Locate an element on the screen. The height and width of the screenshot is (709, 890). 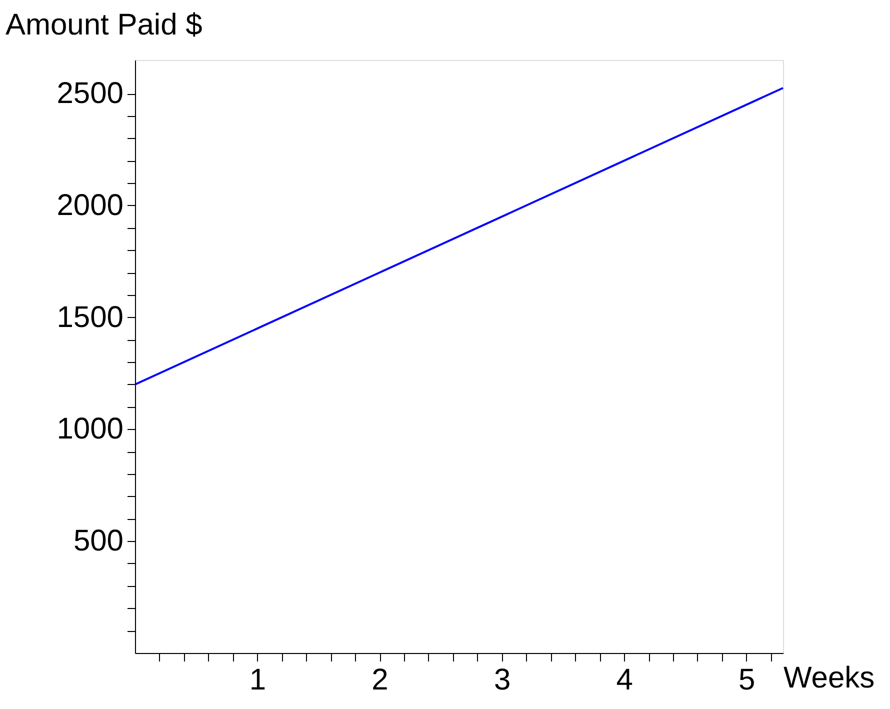
x-tick-label: 1 is located at coordinates (257, 680).